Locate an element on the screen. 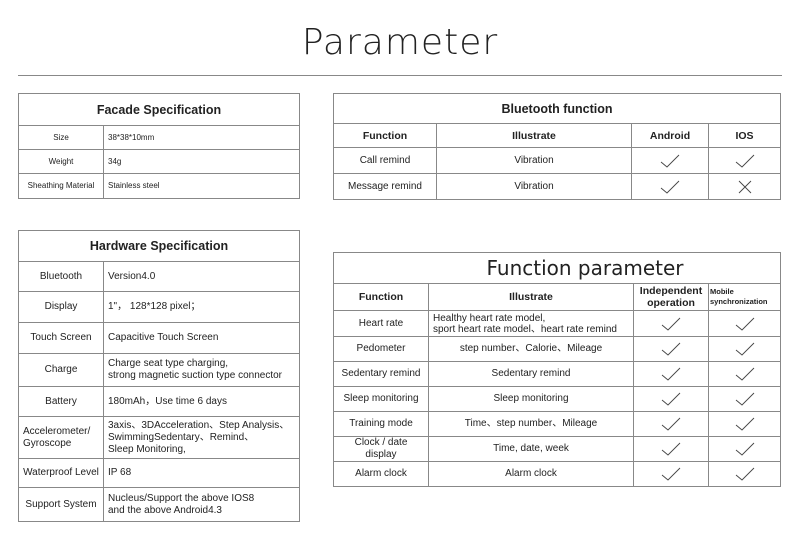 Image resolution: width=800 pixels, height=556 pixels. function-name: Sleep monitoring is located at coordinates (381, 399).